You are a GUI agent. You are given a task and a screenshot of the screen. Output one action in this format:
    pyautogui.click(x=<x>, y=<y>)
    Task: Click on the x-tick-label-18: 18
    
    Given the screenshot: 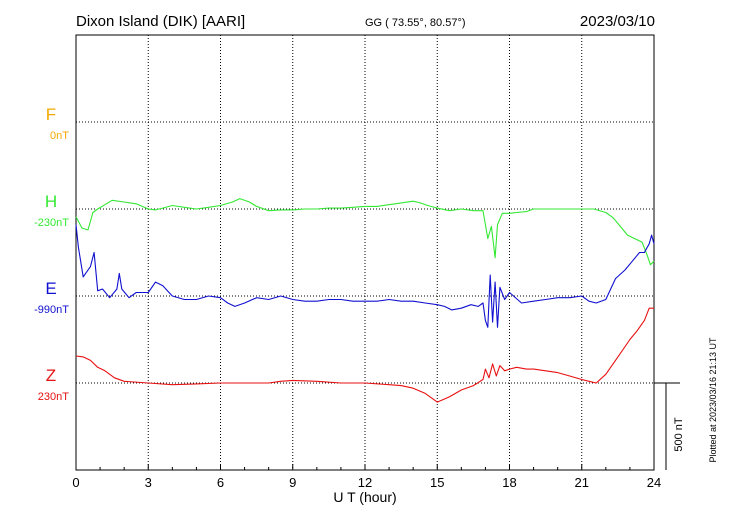 What is the action you would take?
    pyautogui.click(x=509, y=482)
    